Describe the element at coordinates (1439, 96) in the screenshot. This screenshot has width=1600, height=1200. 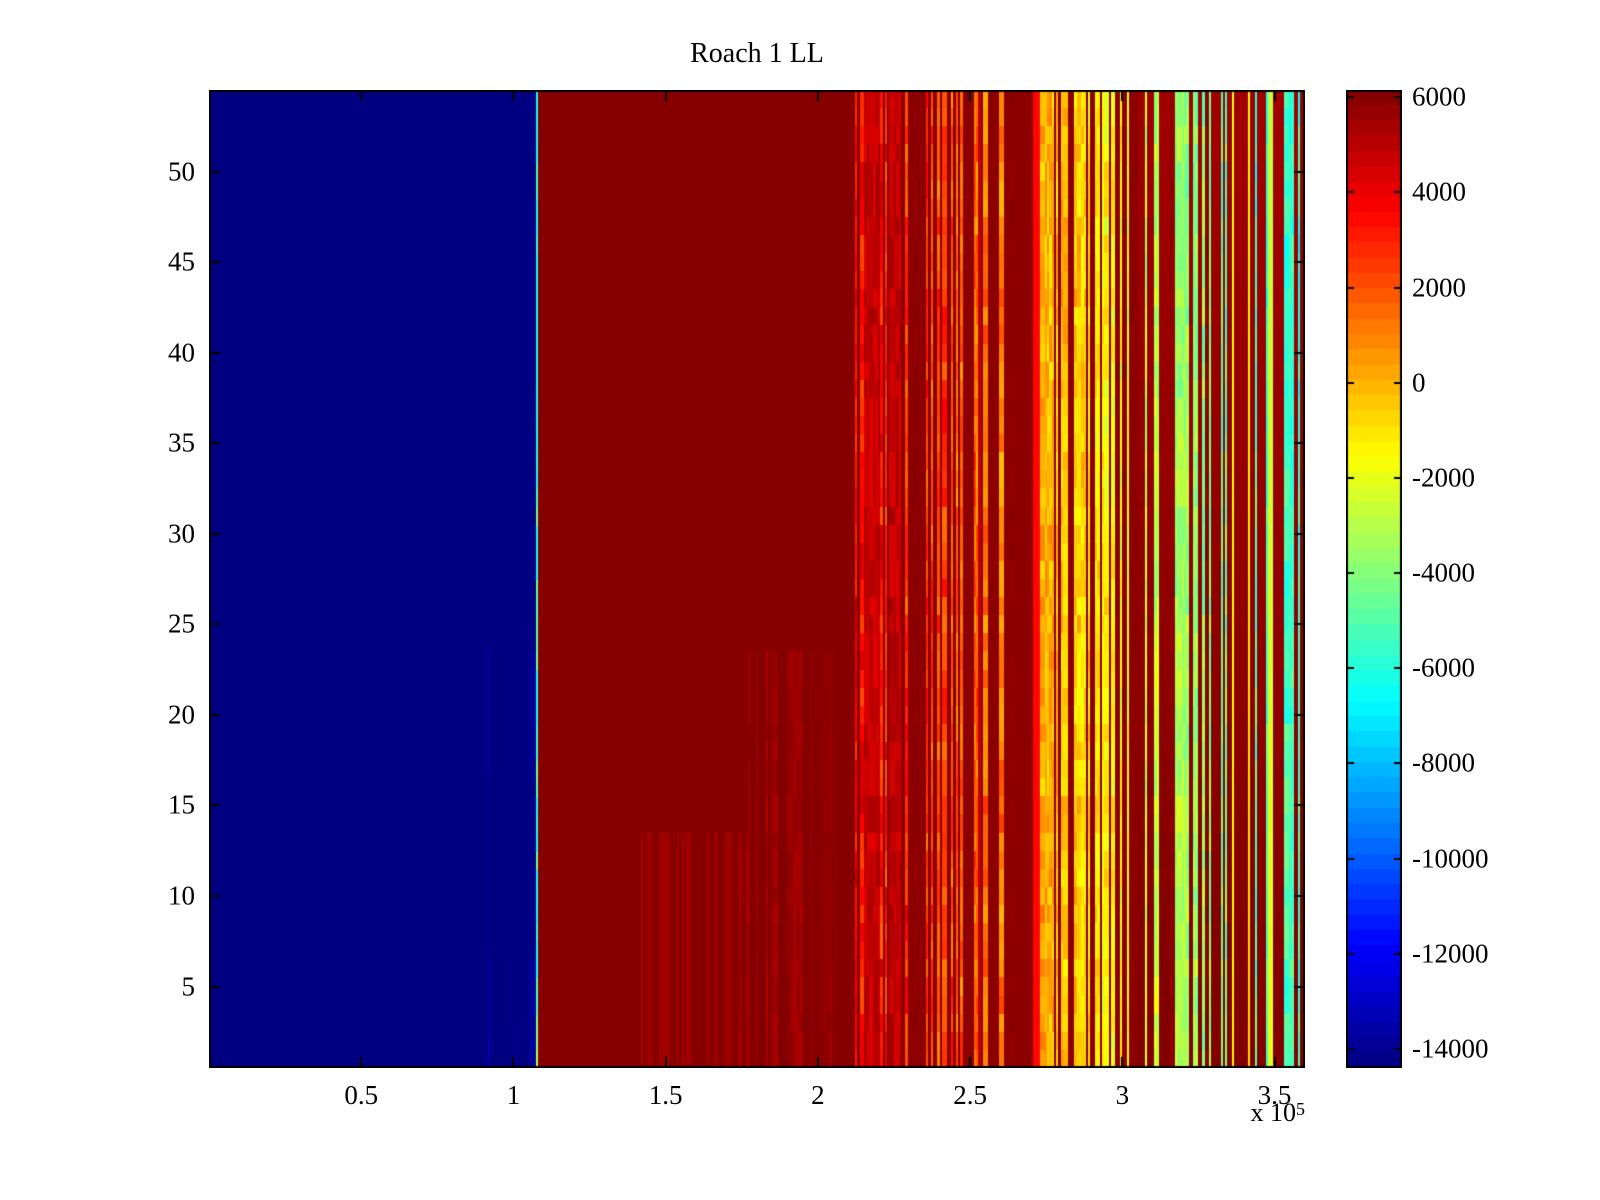
I see `colorbar-tick-label: 6000` at that location.